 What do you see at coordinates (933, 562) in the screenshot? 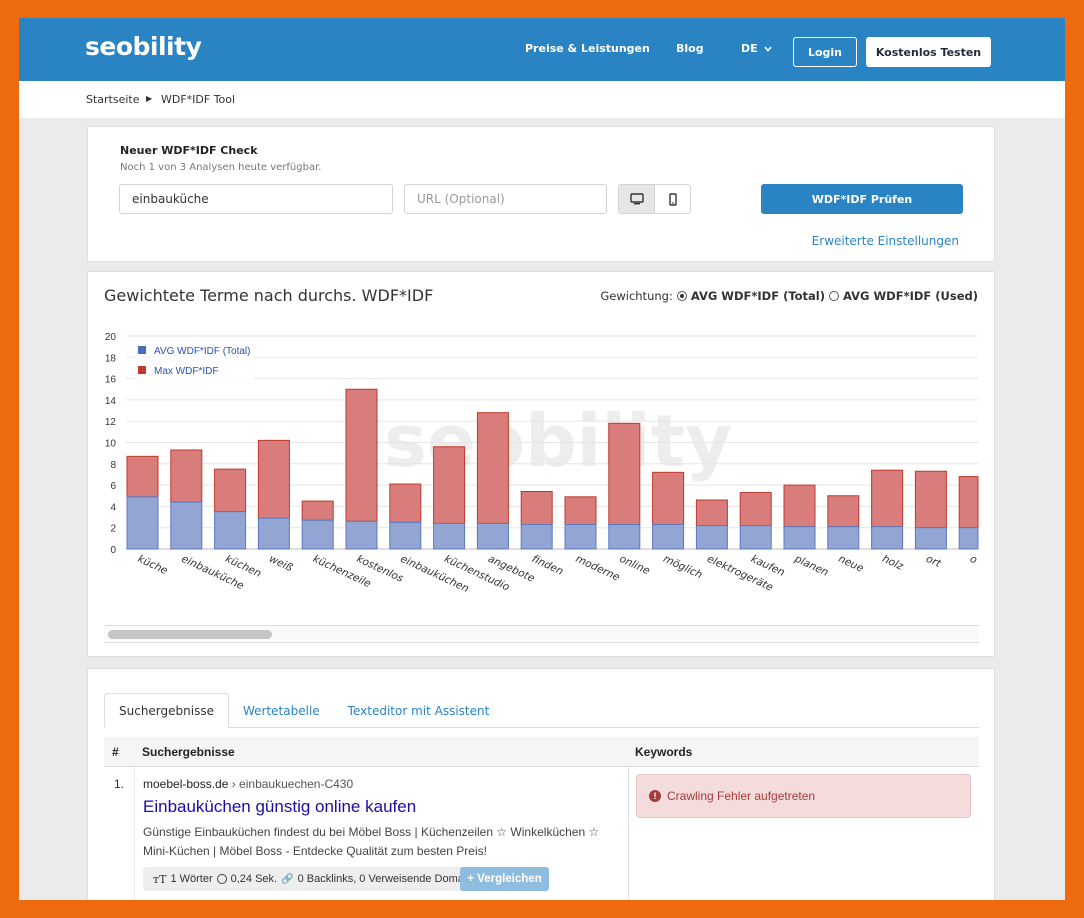
I see `x-tick-label: ort` at bounding box center [933, 562].